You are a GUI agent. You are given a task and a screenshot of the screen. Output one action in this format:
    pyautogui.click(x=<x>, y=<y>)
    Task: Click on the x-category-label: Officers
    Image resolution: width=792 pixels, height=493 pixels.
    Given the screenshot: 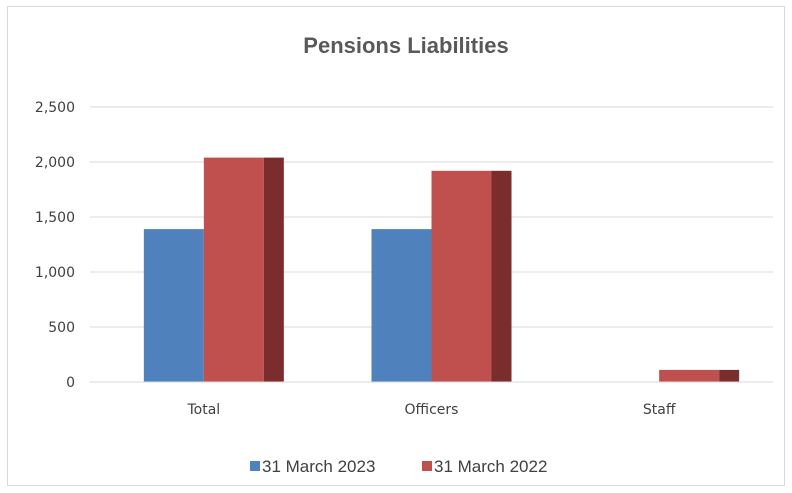 What is the action you would take?
    pyautogui.click(x=432, y=410)
    